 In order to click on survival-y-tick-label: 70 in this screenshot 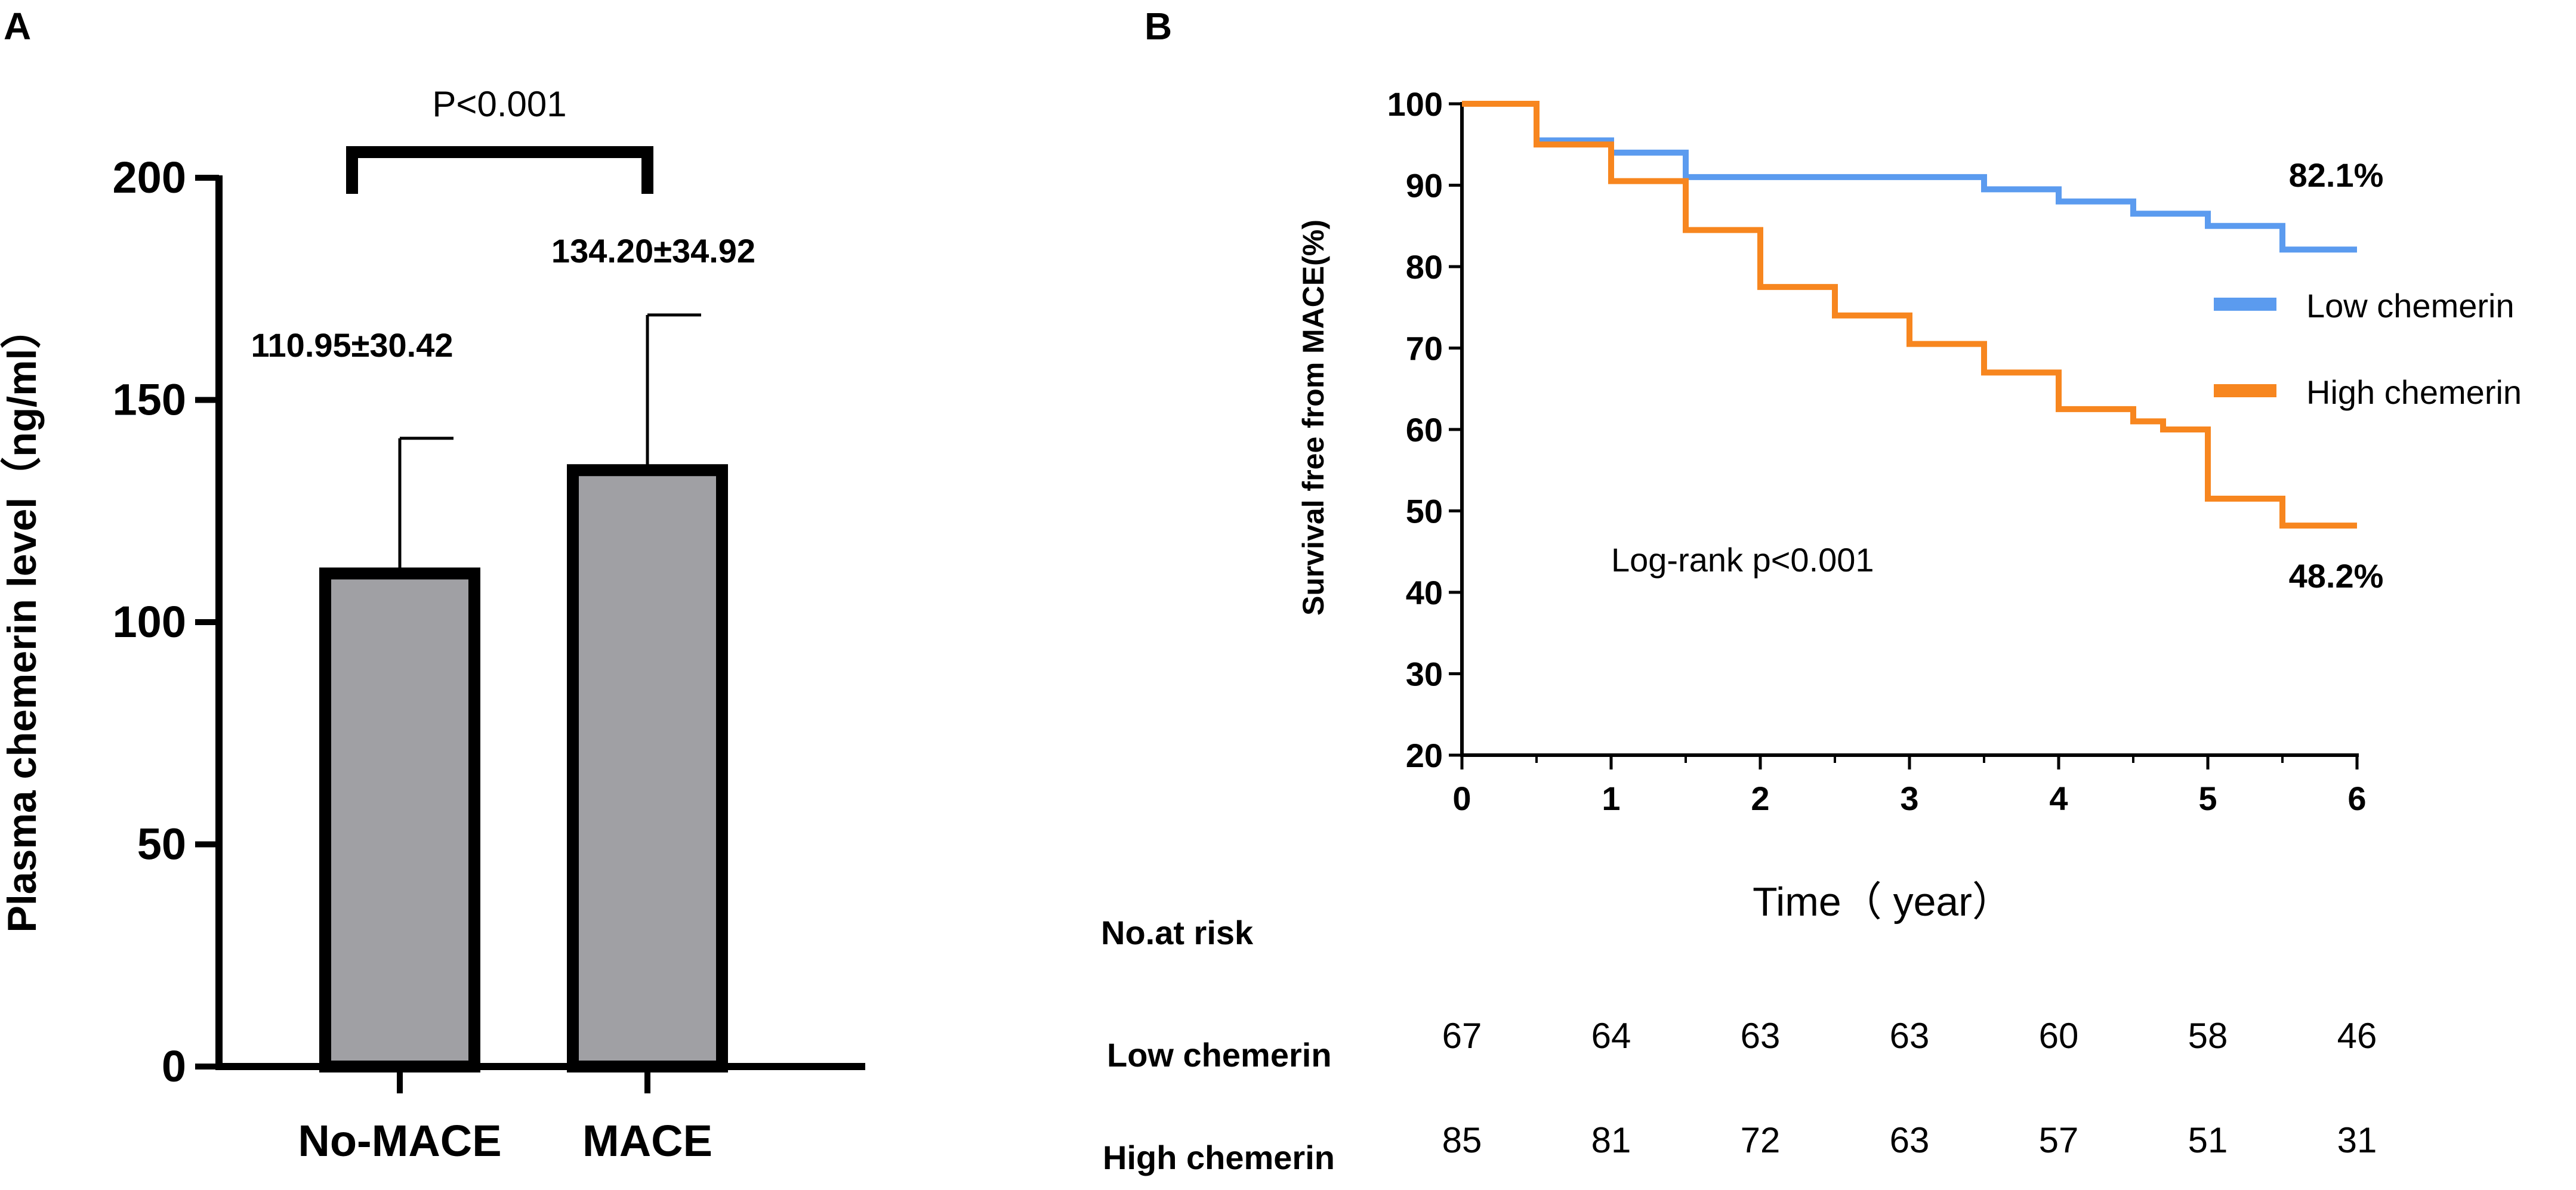, I will do `click(1425, 348)`.